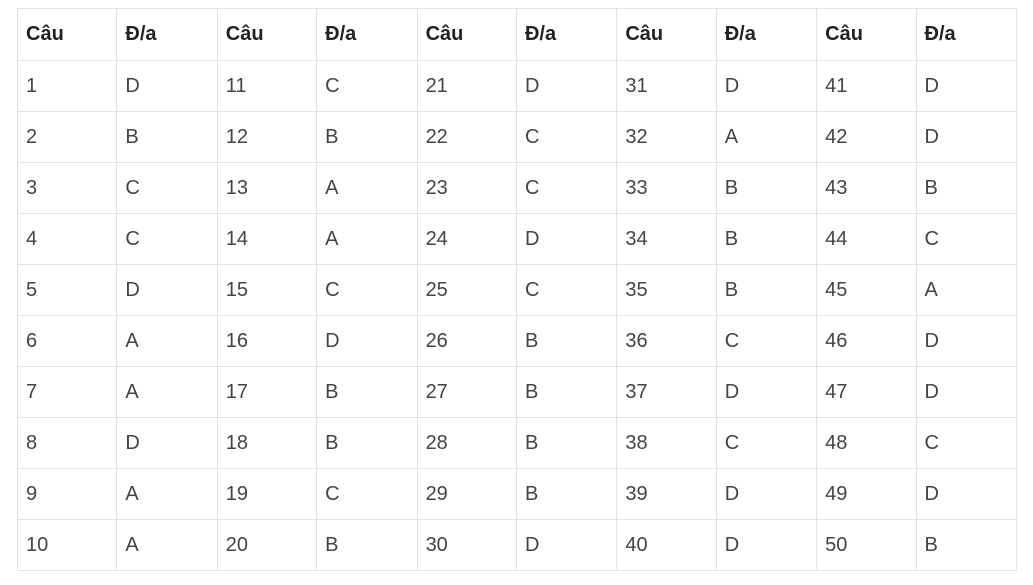 The image size is (1033, 585). What do you see at coordinates (267, 392) in the screenshot?
I see `question-number-cell: 17` at bounding box center [267, 392].